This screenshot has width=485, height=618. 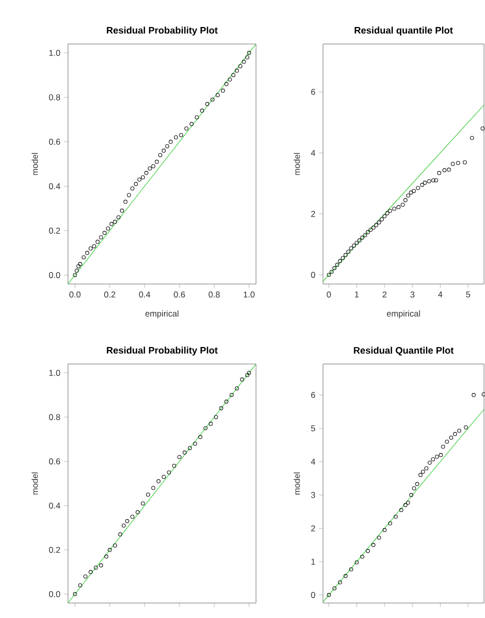 What do you see at coordinates (54, 97) in the screenshot?
I see `y-tick-label: 0.8` at bounding box center [54, 97].